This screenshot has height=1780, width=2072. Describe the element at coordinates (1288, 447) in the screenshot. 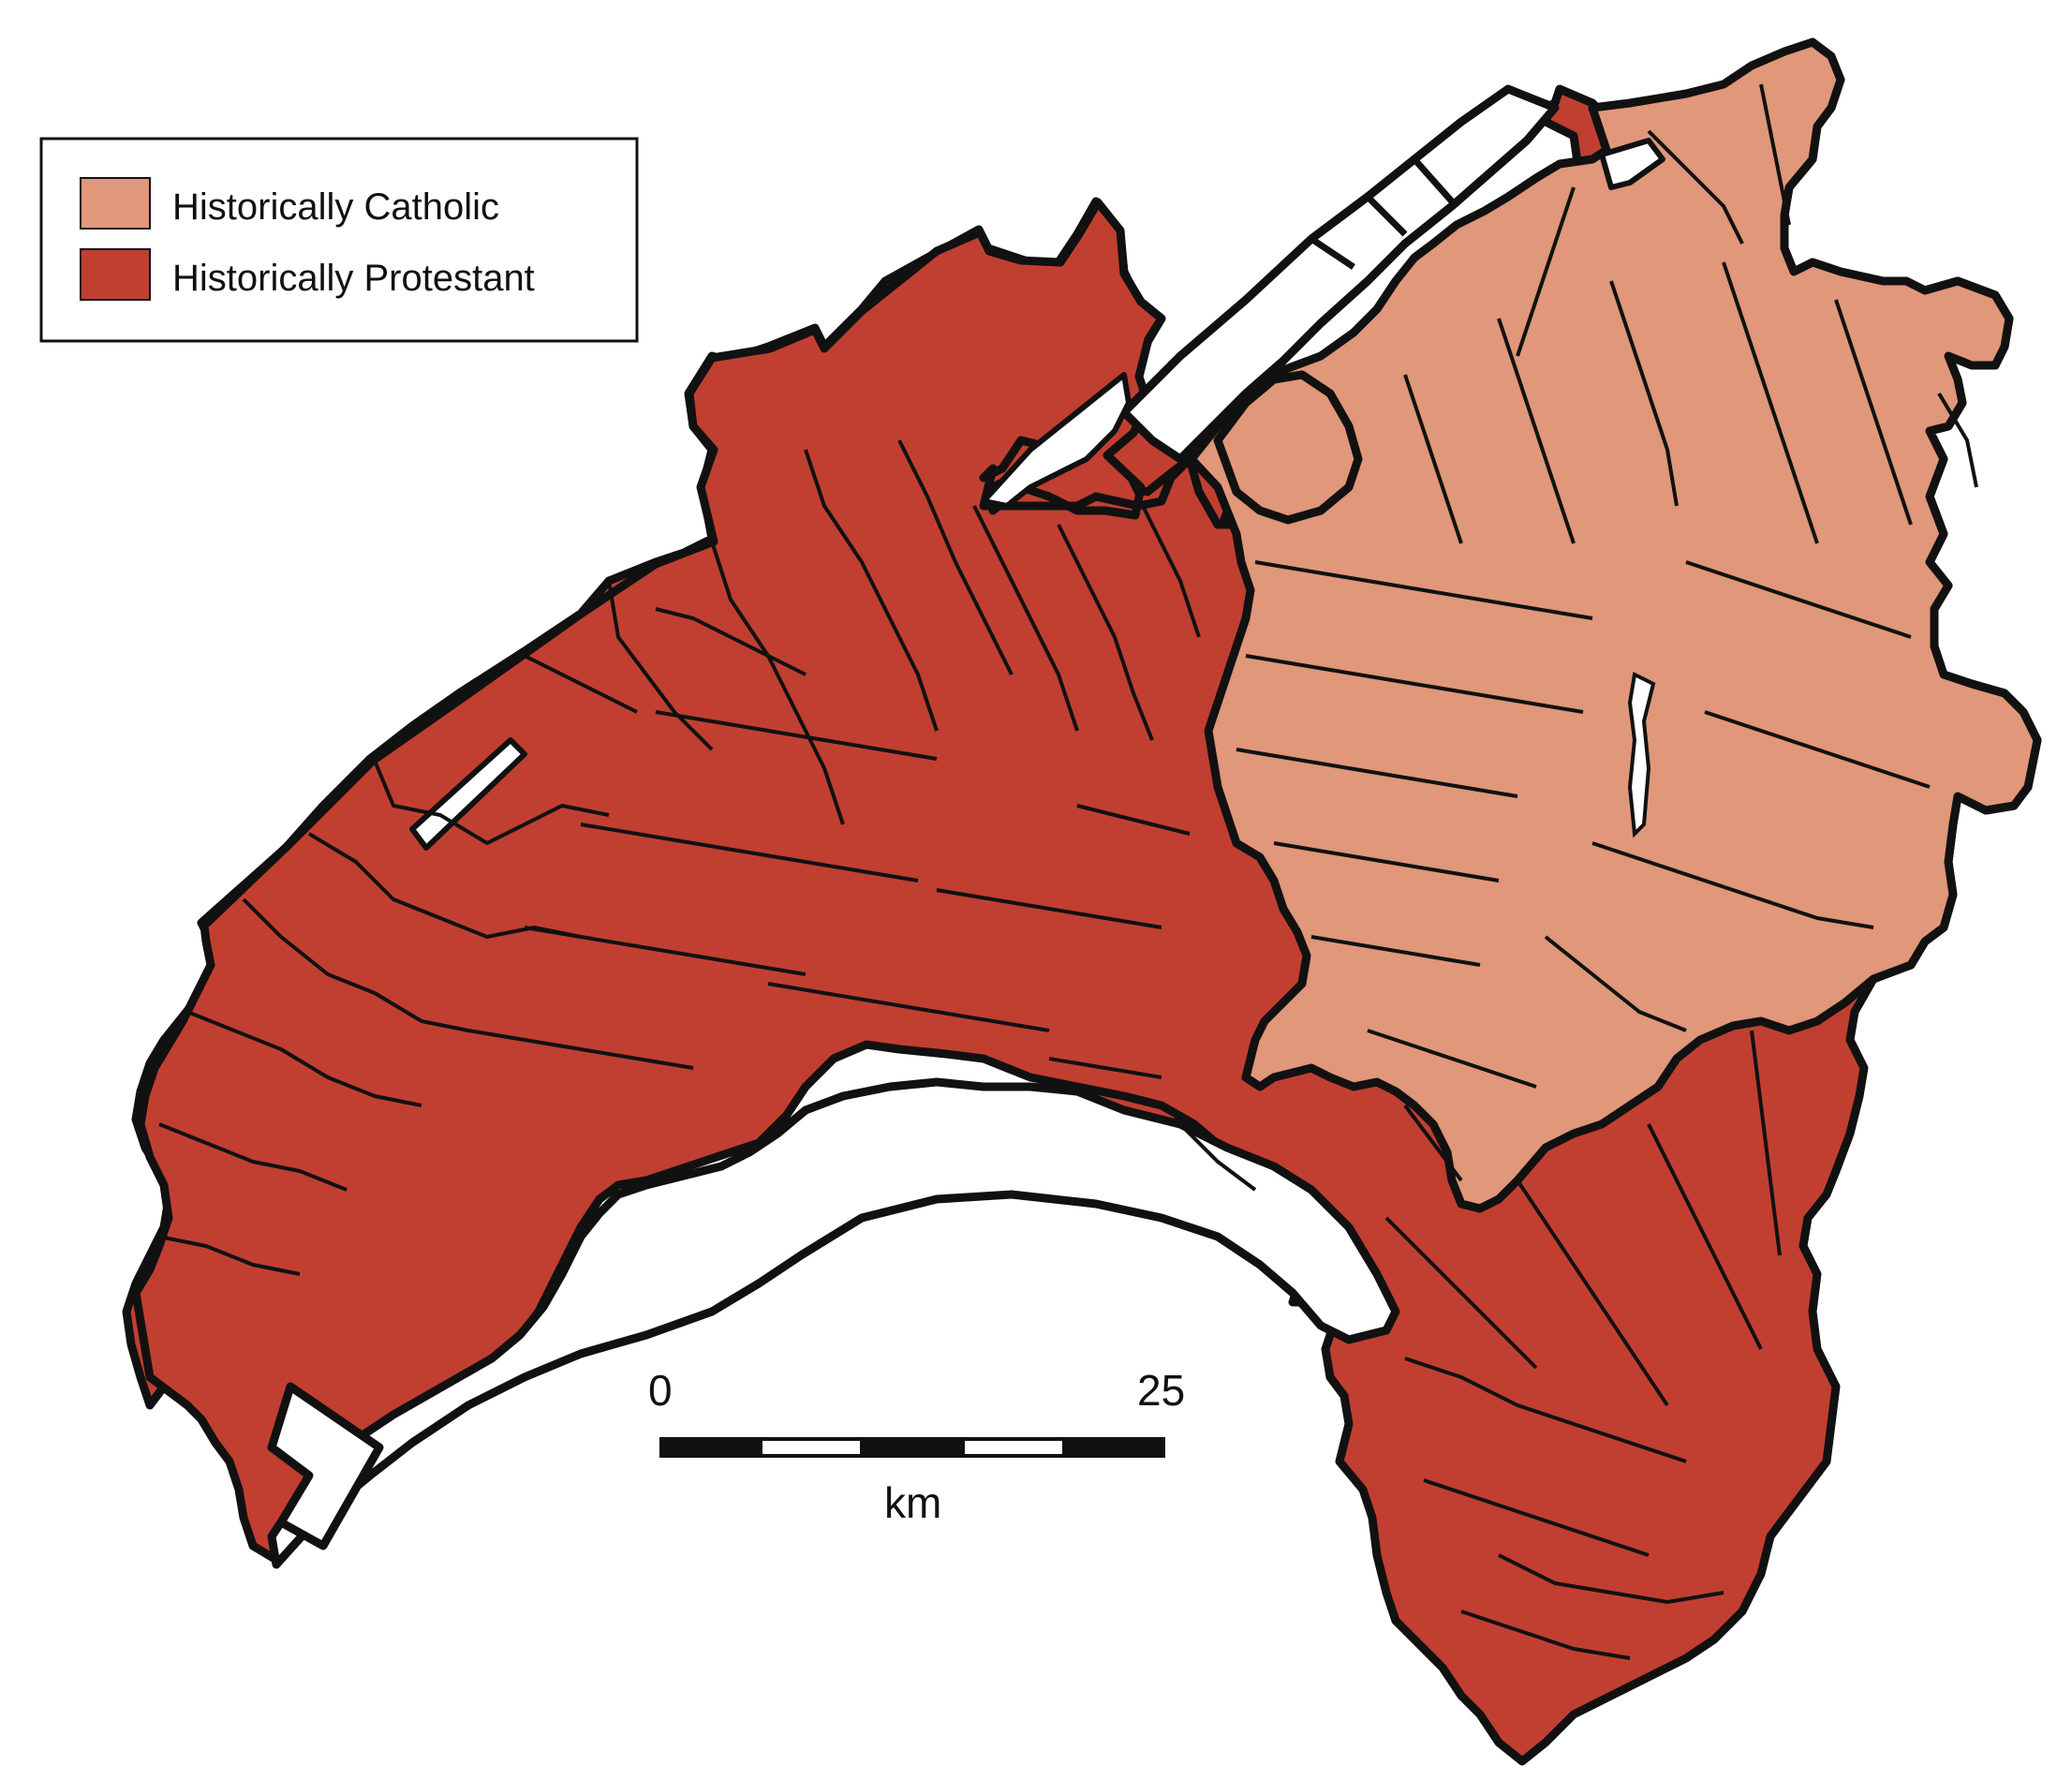

I see `catholic-enclave` at that location.